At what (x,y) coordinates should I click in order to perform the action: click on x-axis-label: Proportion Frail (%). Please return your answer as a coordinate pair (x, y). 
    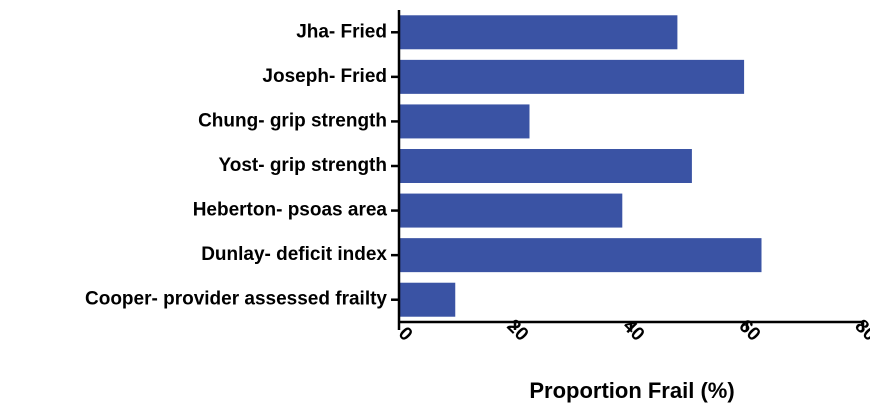
    Looking at the image, I should click on (631, 390).